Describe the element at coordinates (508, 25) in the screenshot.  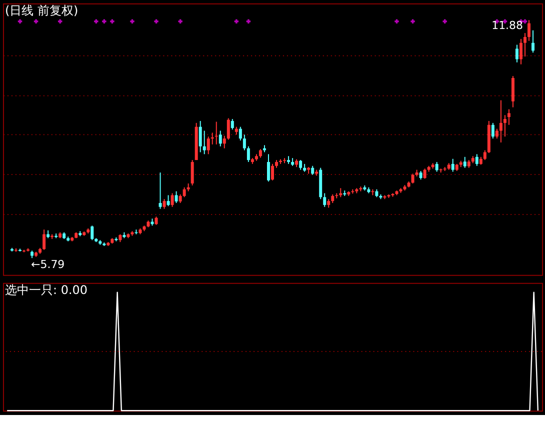
I see `annotation: 11.88` at that location.